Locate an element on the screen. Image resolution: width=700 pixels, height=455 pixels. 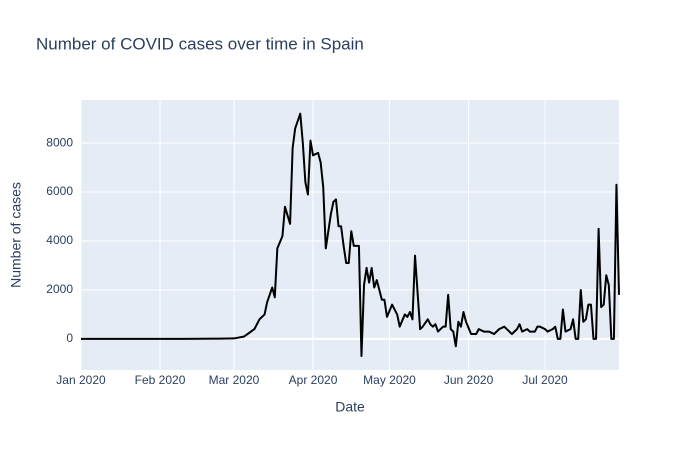
y-axis-title: Number of cases is located at coordinates (16, 235).